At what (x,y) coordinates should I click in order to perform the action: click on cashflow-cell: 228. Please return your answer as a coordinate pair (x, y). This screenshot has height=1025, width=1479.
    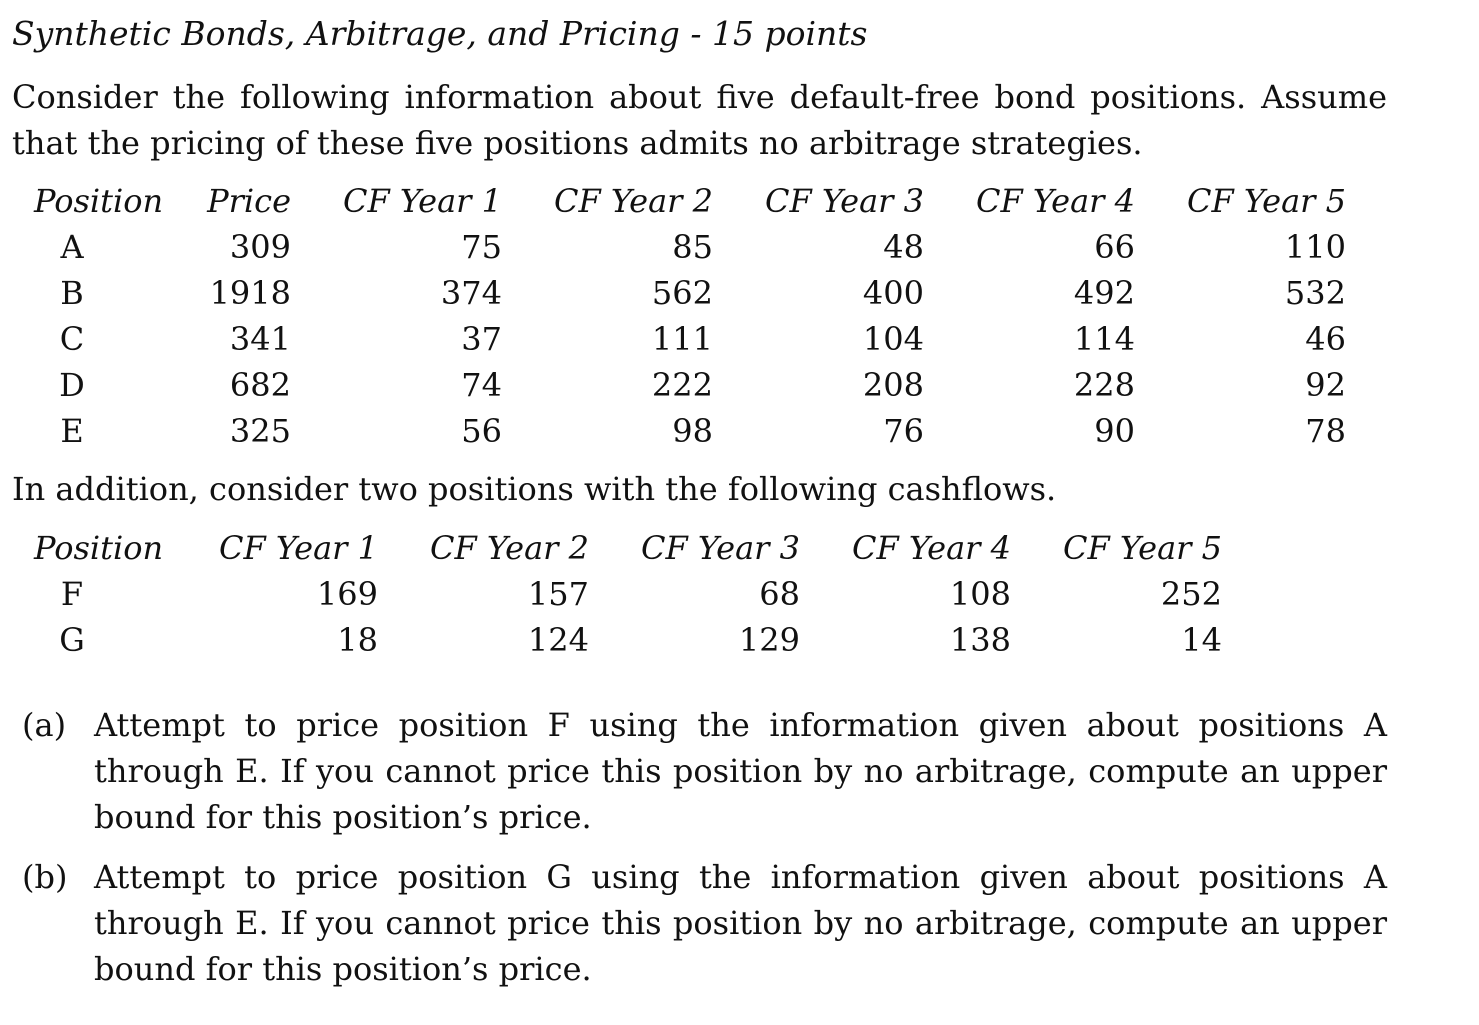
    Looking at the image, I should click on (1104, 385).